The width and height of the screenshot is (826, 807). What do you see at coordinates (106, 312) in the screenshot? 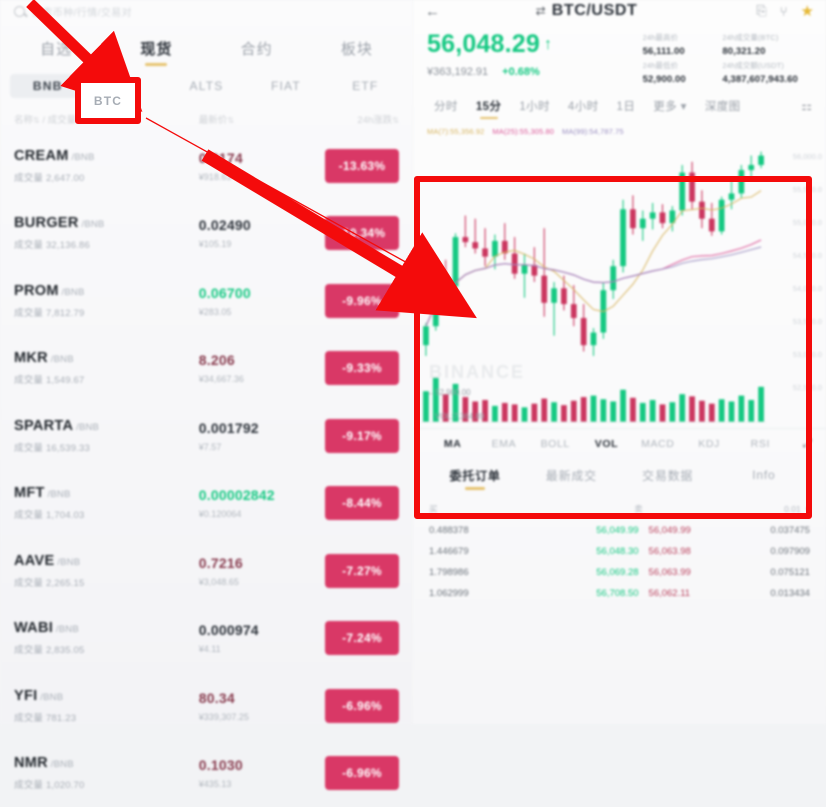
I see `coin-volume: 成交量 7,812.79` at bounding box center [106, 312].